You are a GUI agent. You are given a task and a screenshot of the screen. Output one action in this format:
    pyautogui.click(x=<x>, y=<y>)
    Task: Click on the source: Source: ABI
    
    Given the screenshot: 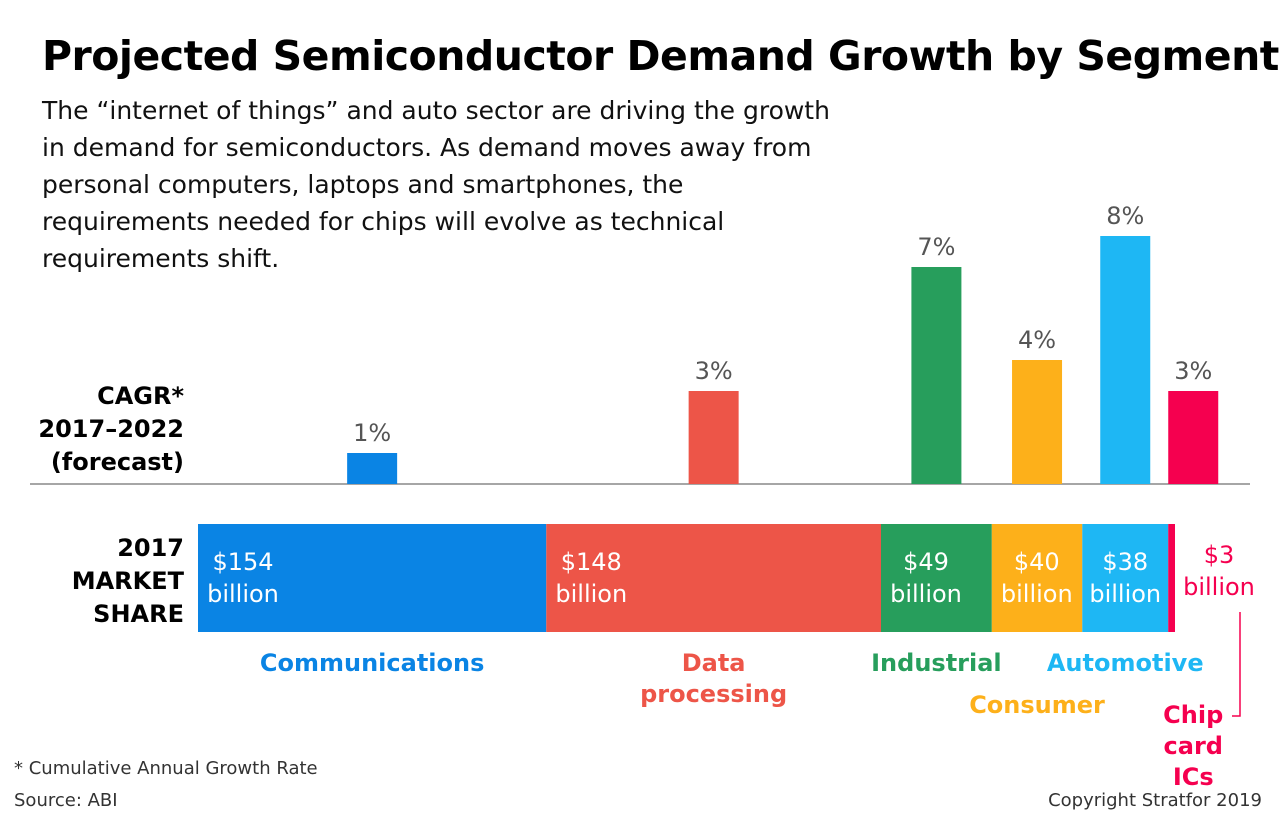 What is the action you would take?
    pyautogui.click(x=66, y=800)
    